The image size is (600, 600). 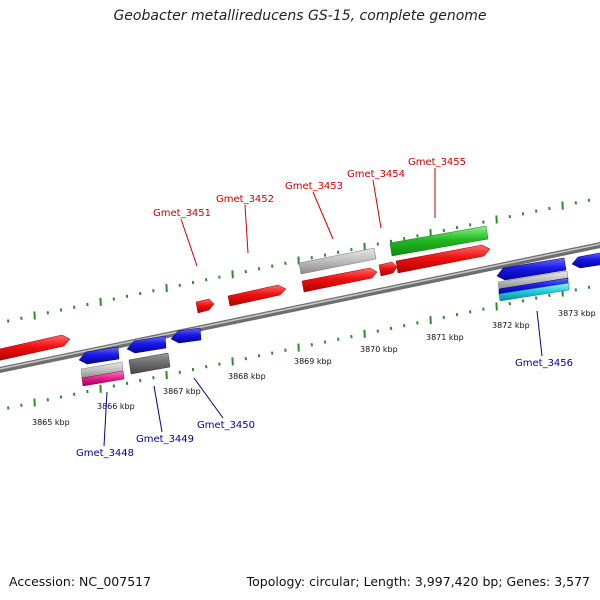 What do you see at coordinates (577, 313) in the screenshot?
I see `scale-label-3873: 3873 kbp` at bounding box center [577, 313].